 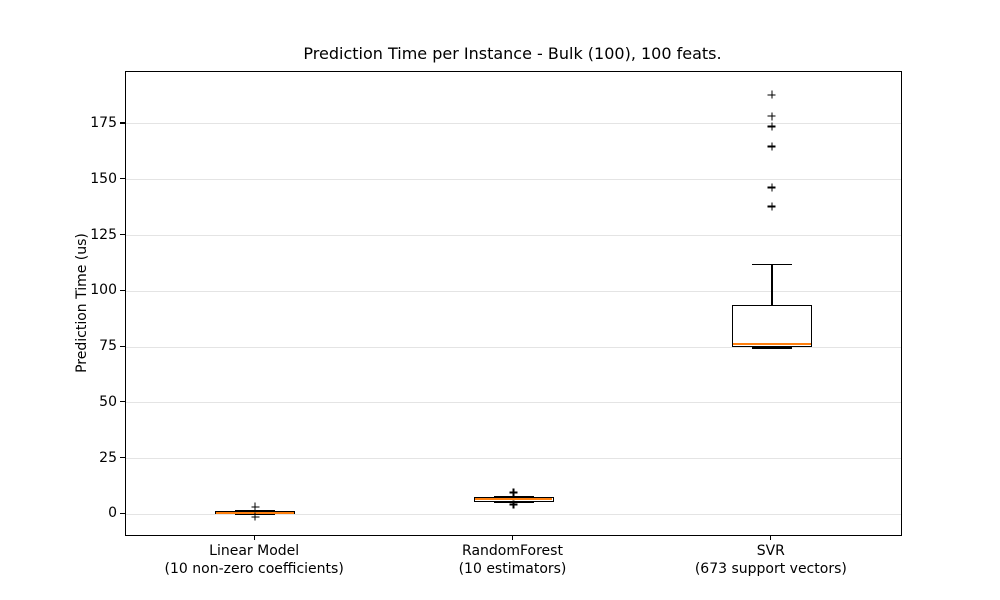 I want to click on lower-whisker-line, so click(x=772, y=347).